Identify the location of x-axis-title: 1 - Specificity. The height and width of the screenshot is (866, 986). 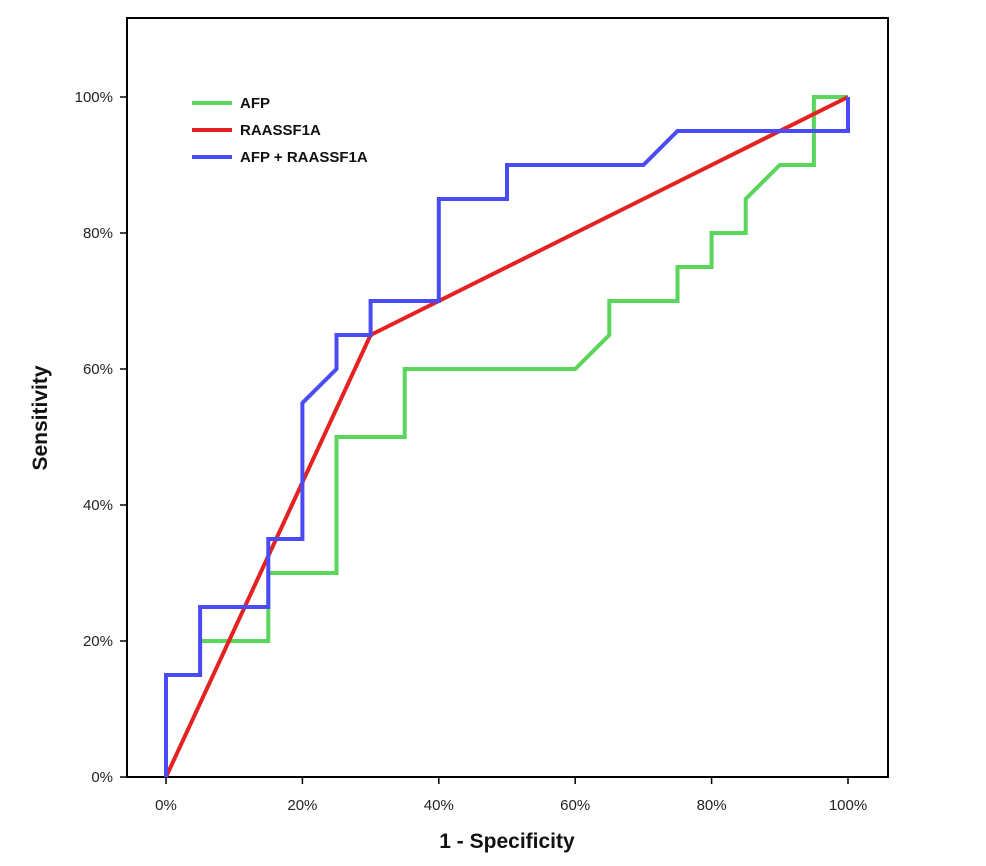
(507, 841).